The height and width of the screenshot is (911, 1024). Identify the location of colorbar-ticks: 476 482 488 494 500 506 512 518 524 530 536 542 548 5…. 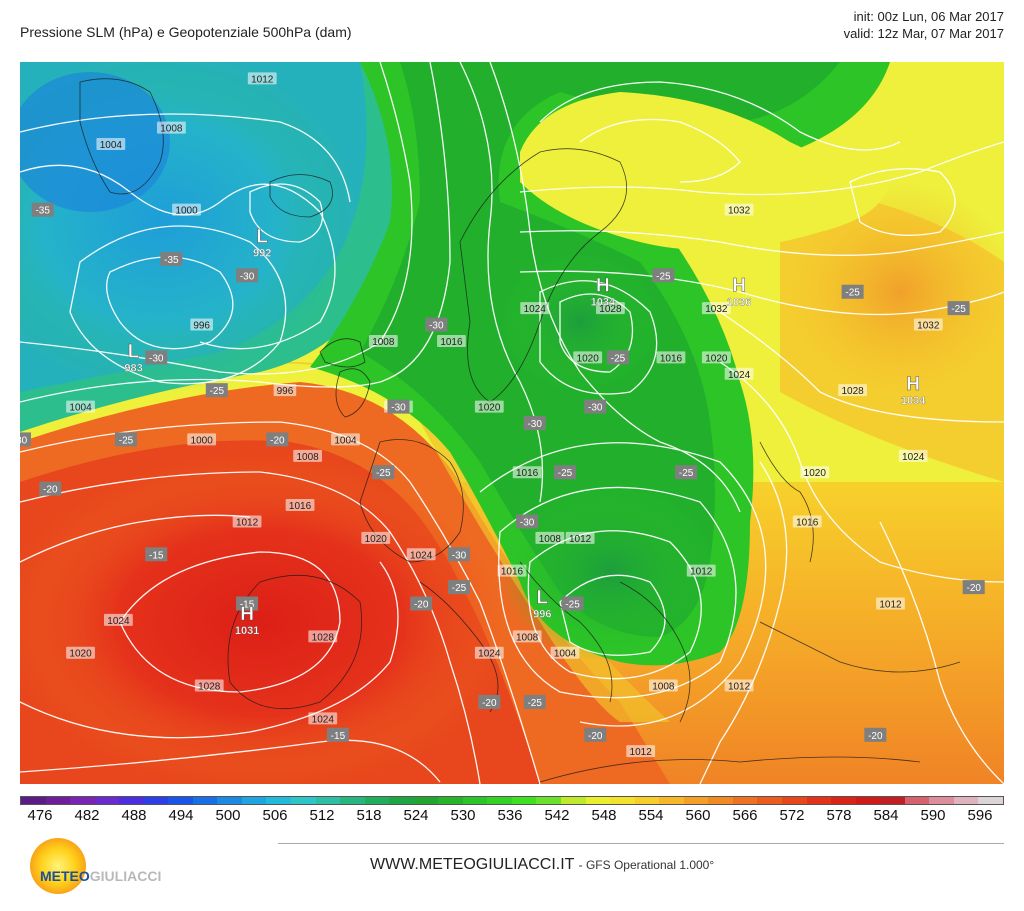
(512, 815).